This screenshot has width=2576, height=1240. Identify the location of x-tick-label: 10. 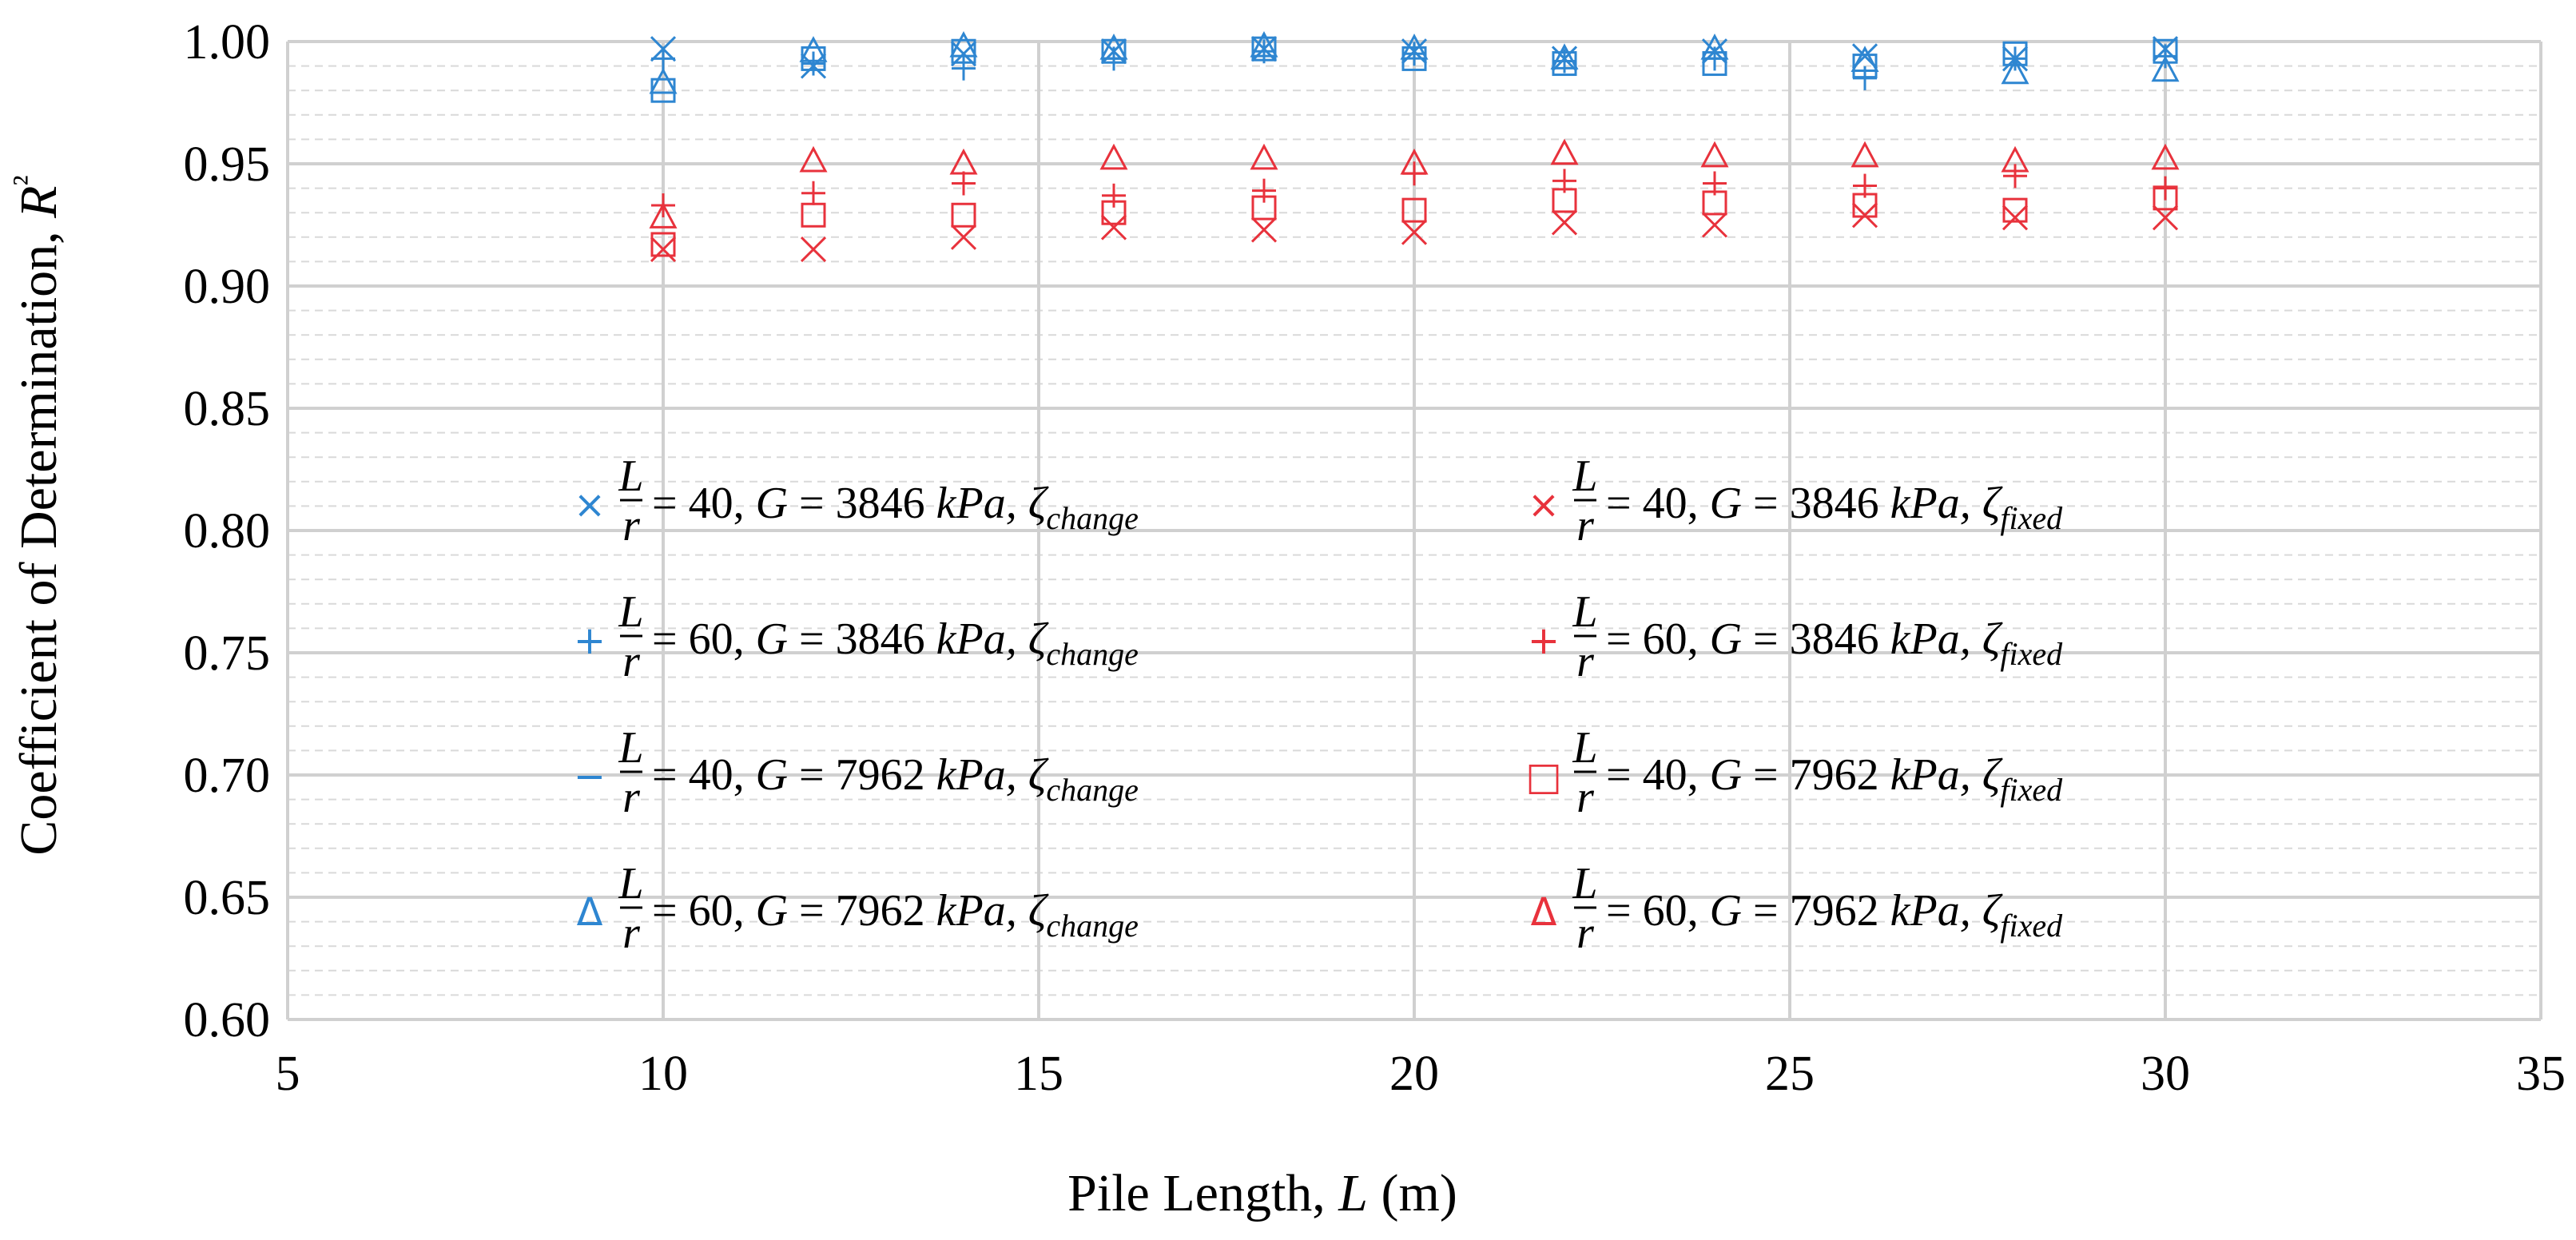
(663, 1074).